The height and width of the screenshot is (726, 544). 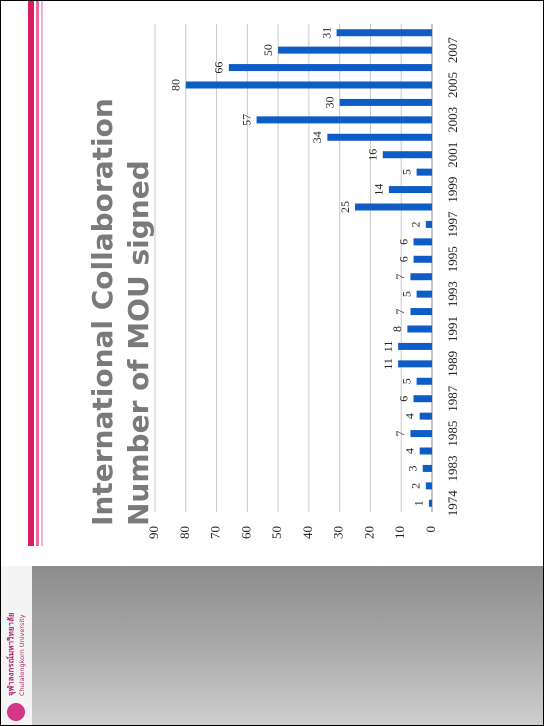 What do you see at coordinates (22, 655) in the screenshot?
I see `logo-english: Chulalongkorn University` at bounding box center [22, 655].